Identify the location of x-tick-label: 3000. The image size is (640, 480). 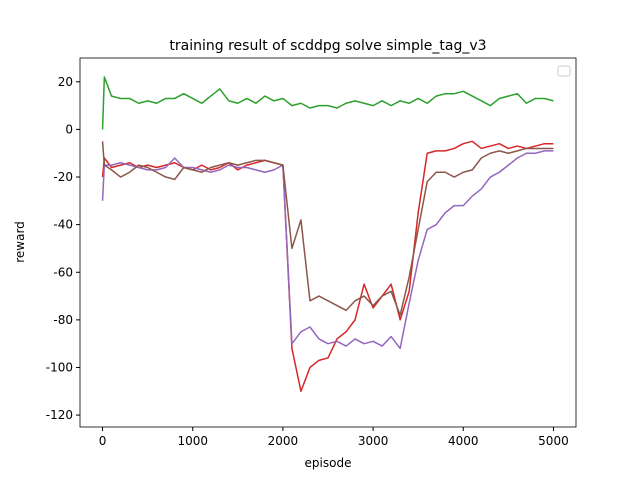
(373, 441).